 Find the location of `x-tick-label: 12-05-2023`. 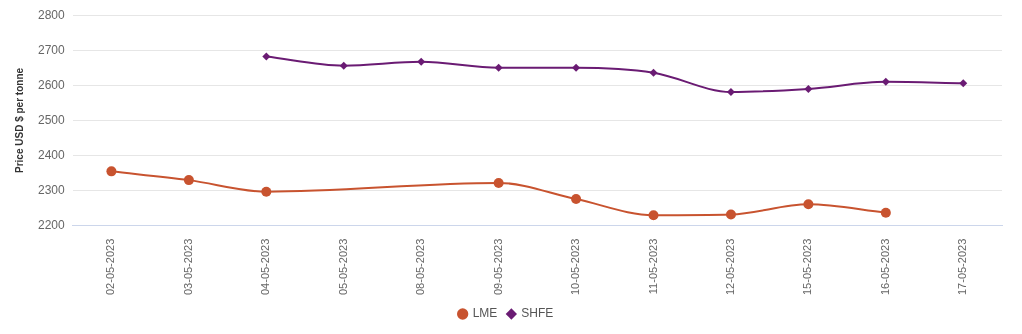

x-tick-label: 12-05-2023 is located at coordinates (729, 267).